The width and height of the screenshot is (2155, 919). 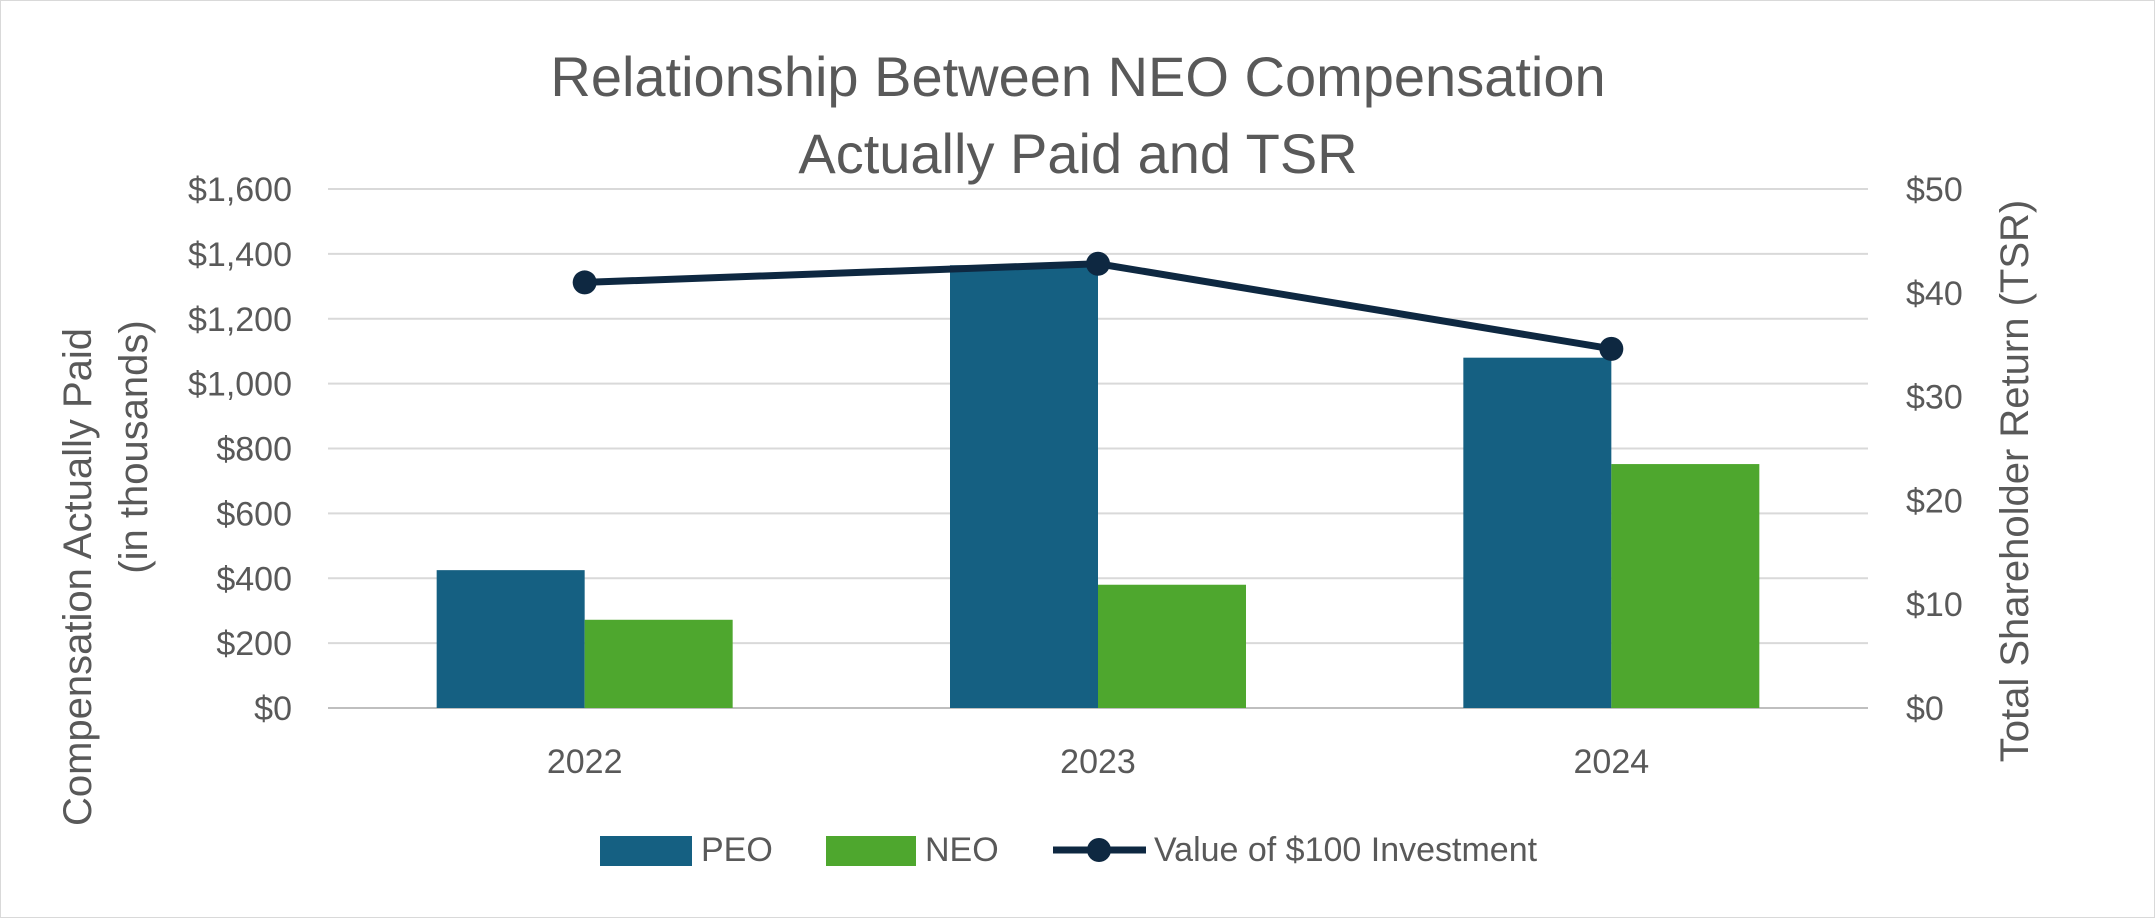 I want to click on bar-peo-2023, so click(x=1024, y=486).